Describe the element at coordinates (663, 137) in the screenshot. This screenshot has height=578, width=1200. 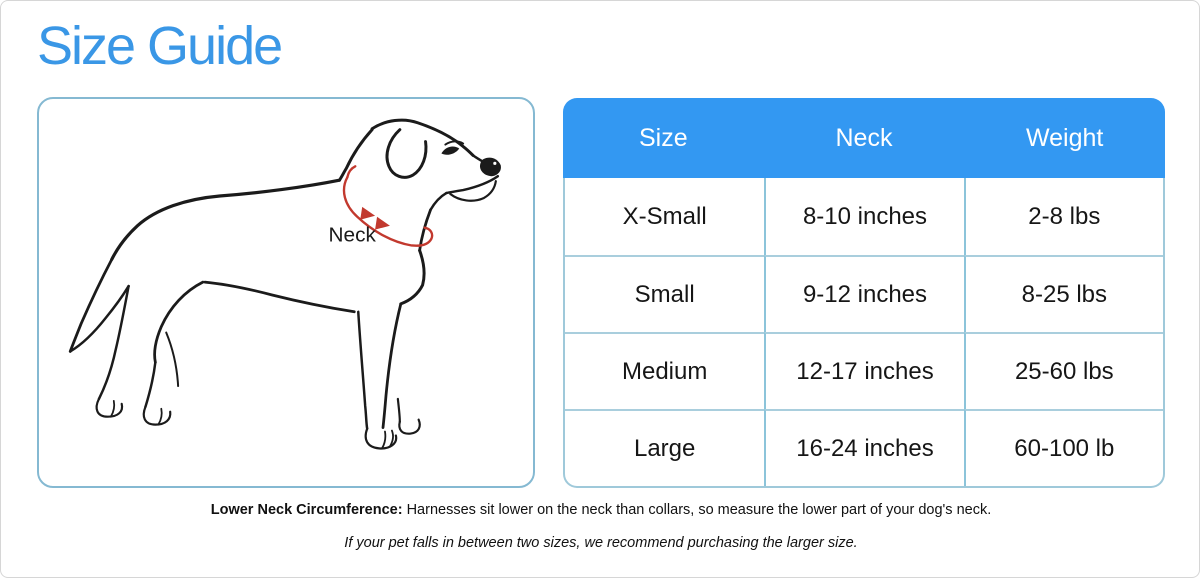
I see `column-header-size: Size` at that location.